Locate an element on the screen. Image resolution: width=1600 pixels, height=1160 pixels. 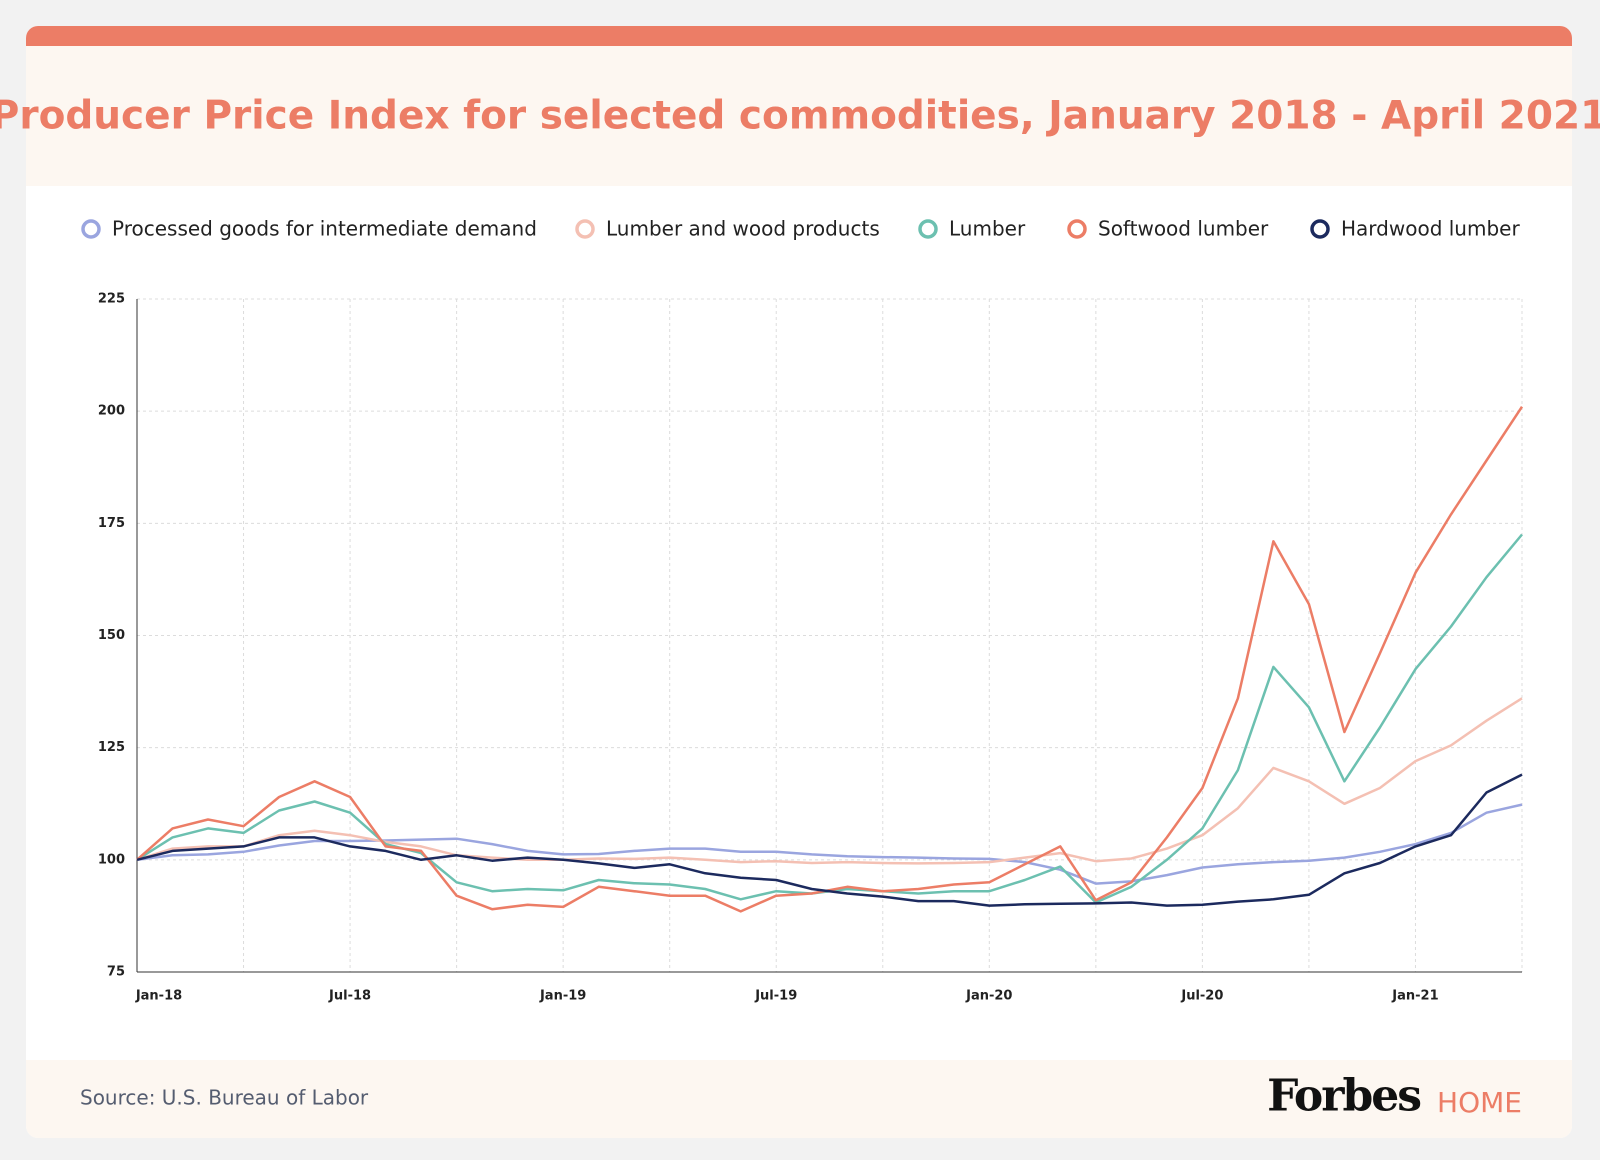
legend-label: Lumber is located at coordinates (987, 229).